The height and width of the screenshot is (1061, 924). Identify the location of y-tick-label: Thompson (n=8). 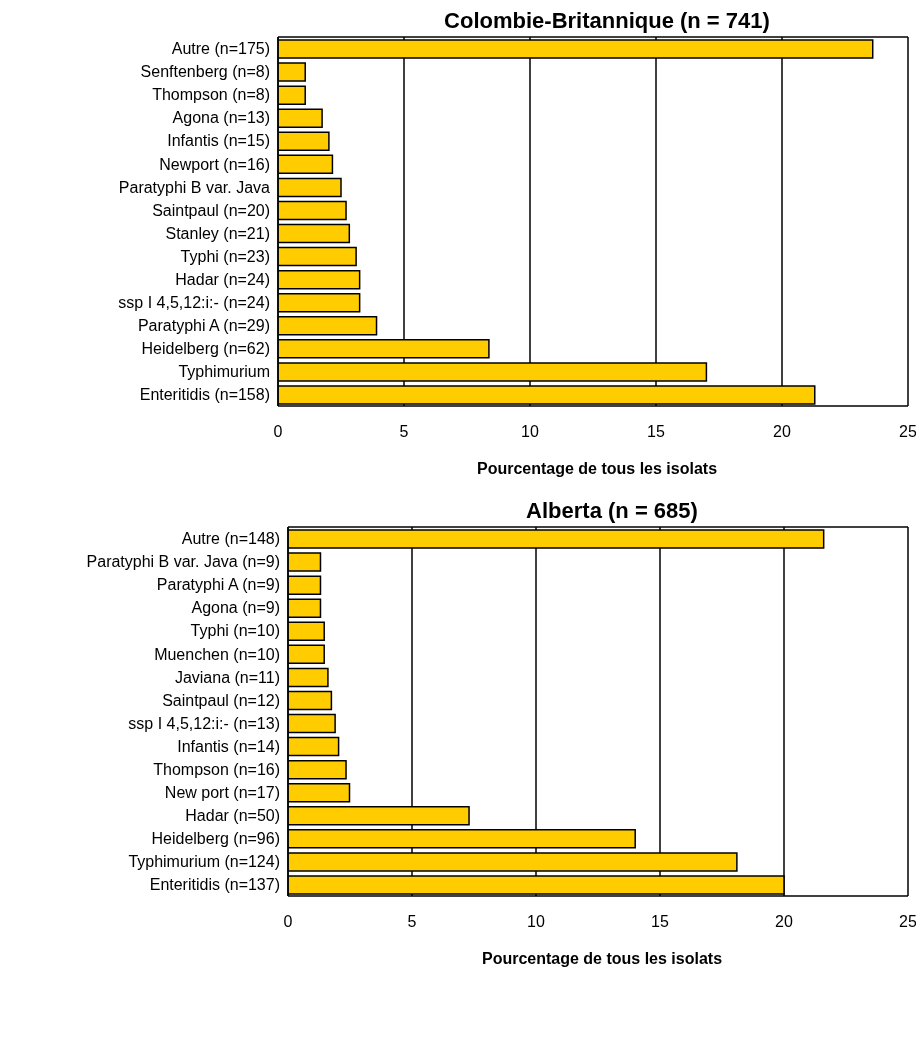
(211, 95).